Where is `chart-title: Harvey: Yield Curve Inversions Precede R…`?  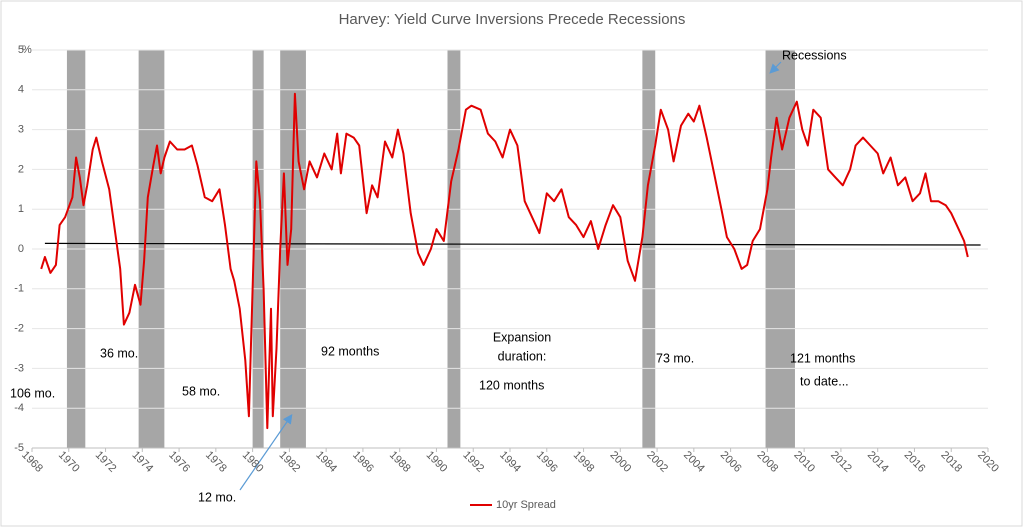
chart-title: Harvey: Yield Curve Inversions Precede R… is located at coordinates (512, 19).